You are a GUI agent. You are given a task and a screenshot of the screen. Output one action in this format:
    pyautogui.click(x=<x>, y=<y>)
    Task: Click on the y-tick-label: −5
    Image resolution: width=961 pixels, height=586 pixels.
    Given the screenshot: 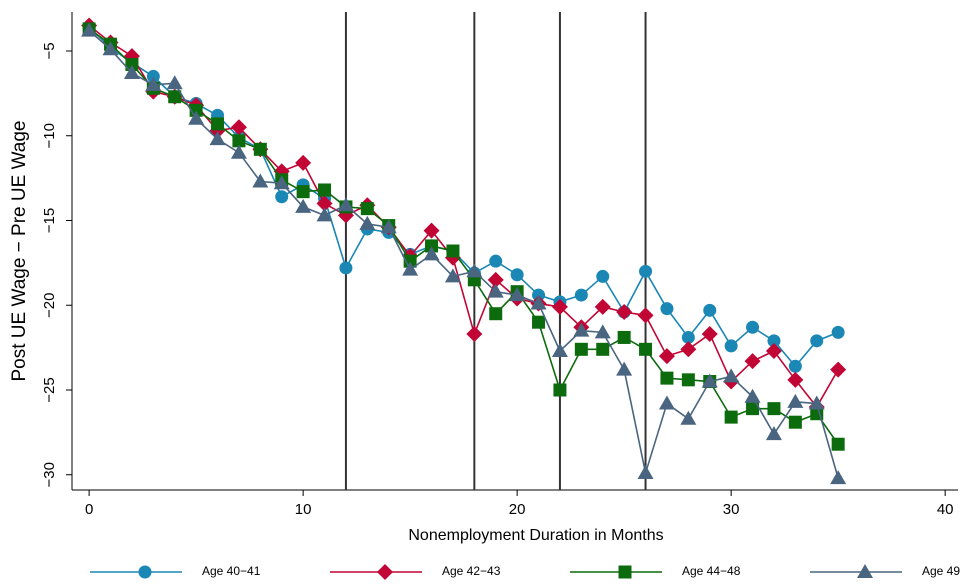 What is the action you would take?
    pyautogui.click(x=49, y=50)
    